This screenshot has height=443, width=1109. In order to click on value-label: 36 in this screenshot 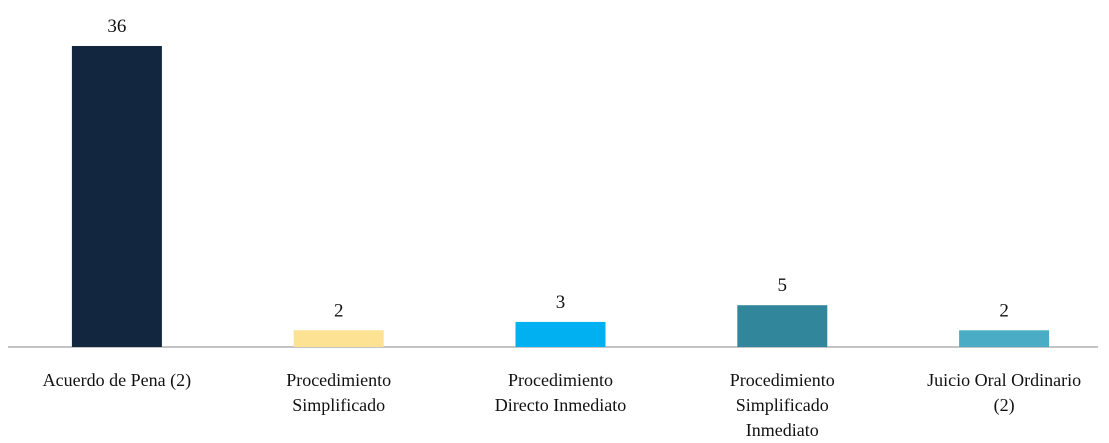, I will do `click(116, 26)`.